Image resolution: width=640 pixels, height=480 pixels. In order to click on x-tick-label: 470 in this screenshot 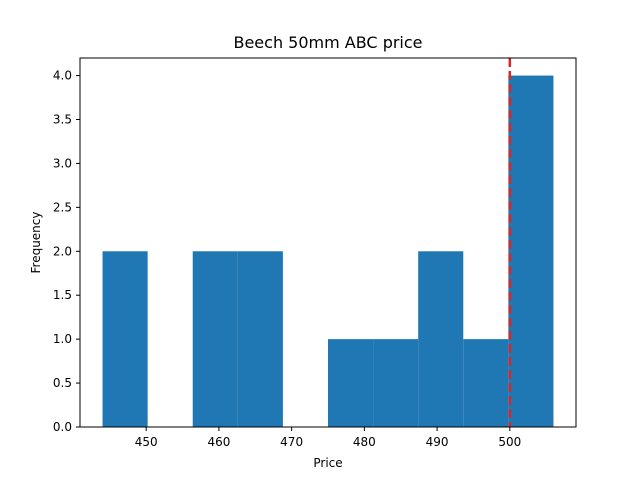, I will do `click(291, 442)`.